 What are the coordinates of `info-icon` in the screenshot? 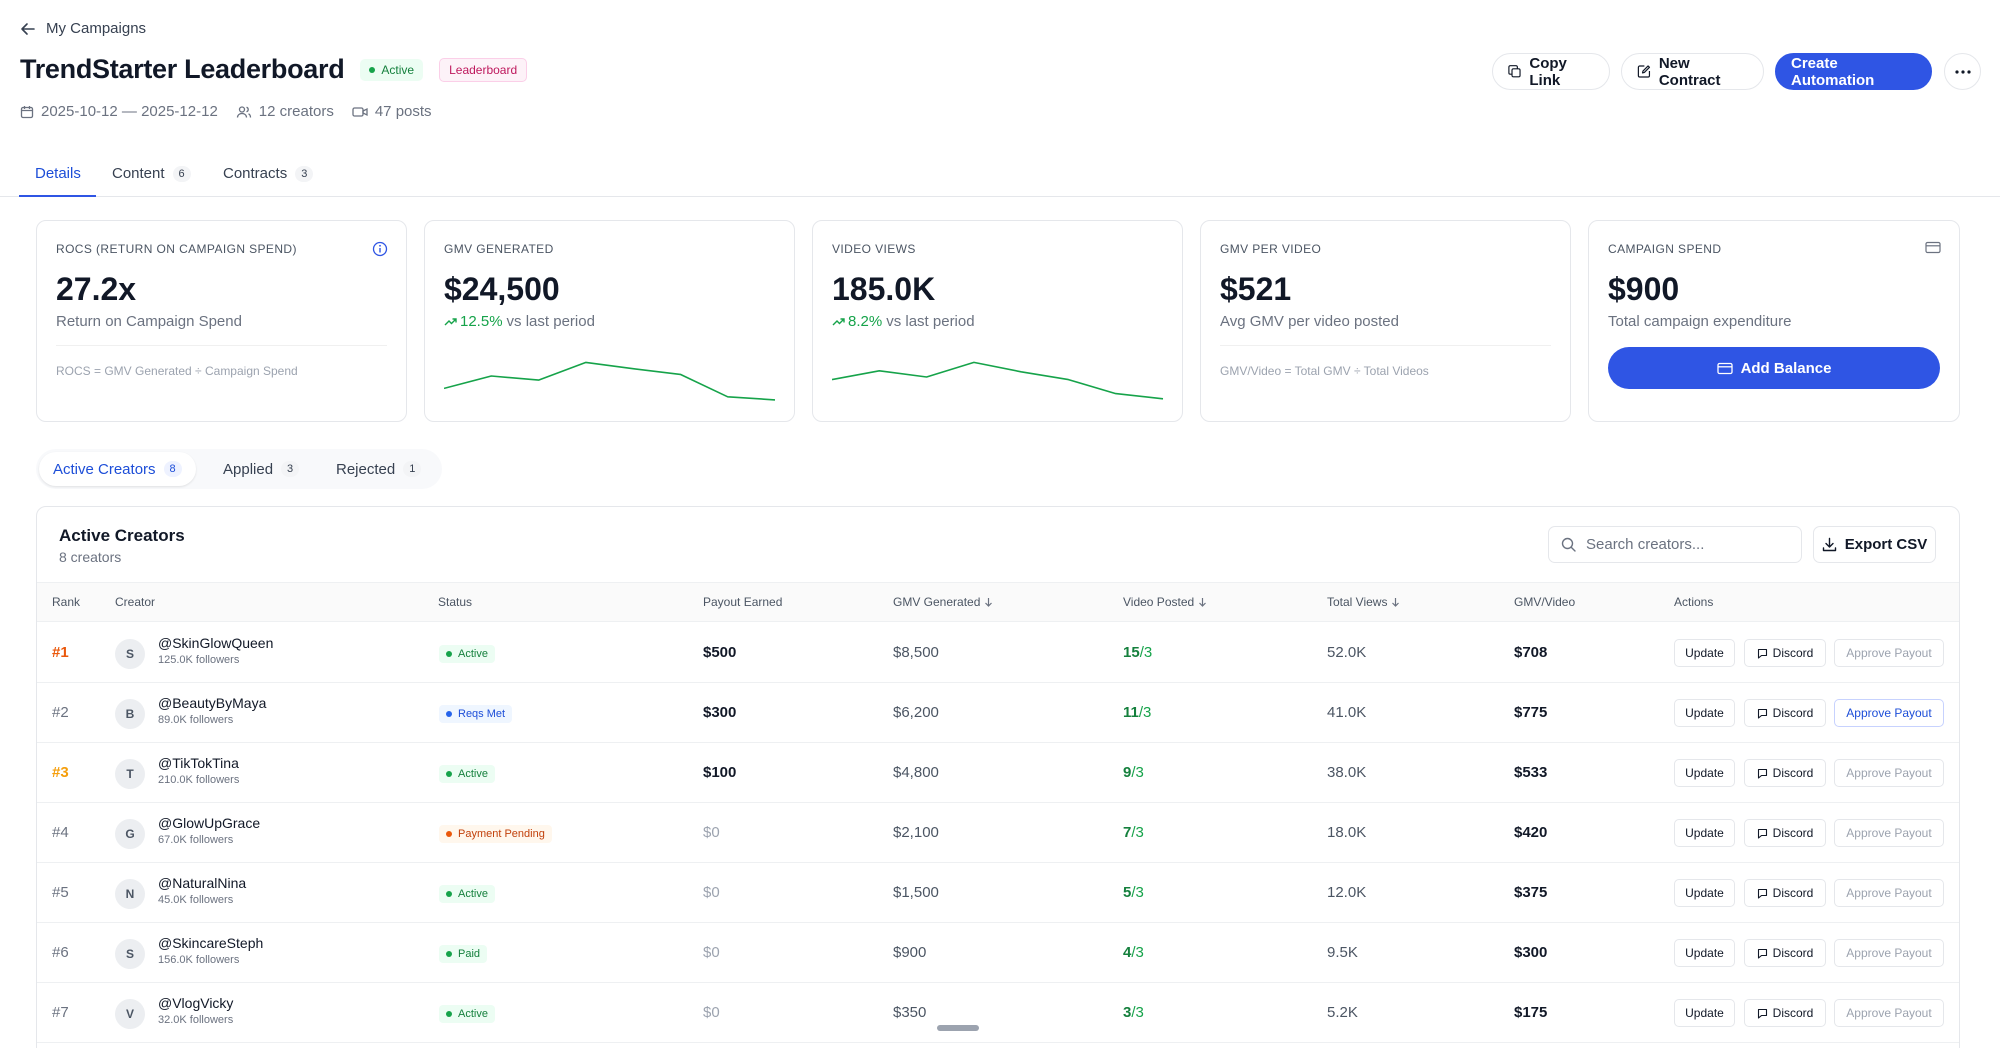 It's located at (380, 249).